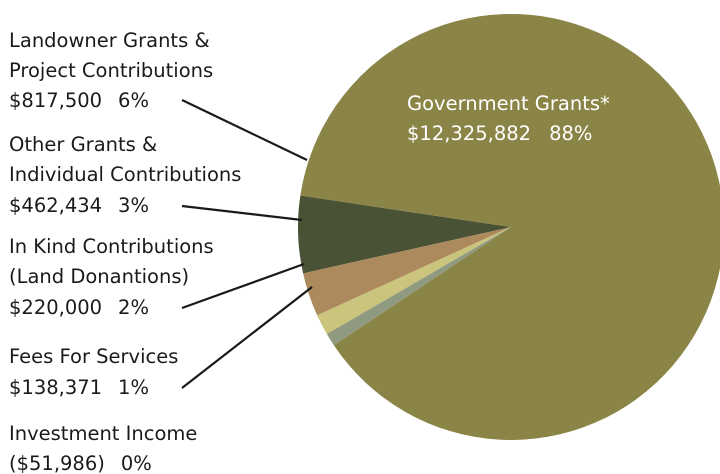 This screenshot has height=474, width=720. I want to click on label-amount: $12,325,882, so click(469, 133).